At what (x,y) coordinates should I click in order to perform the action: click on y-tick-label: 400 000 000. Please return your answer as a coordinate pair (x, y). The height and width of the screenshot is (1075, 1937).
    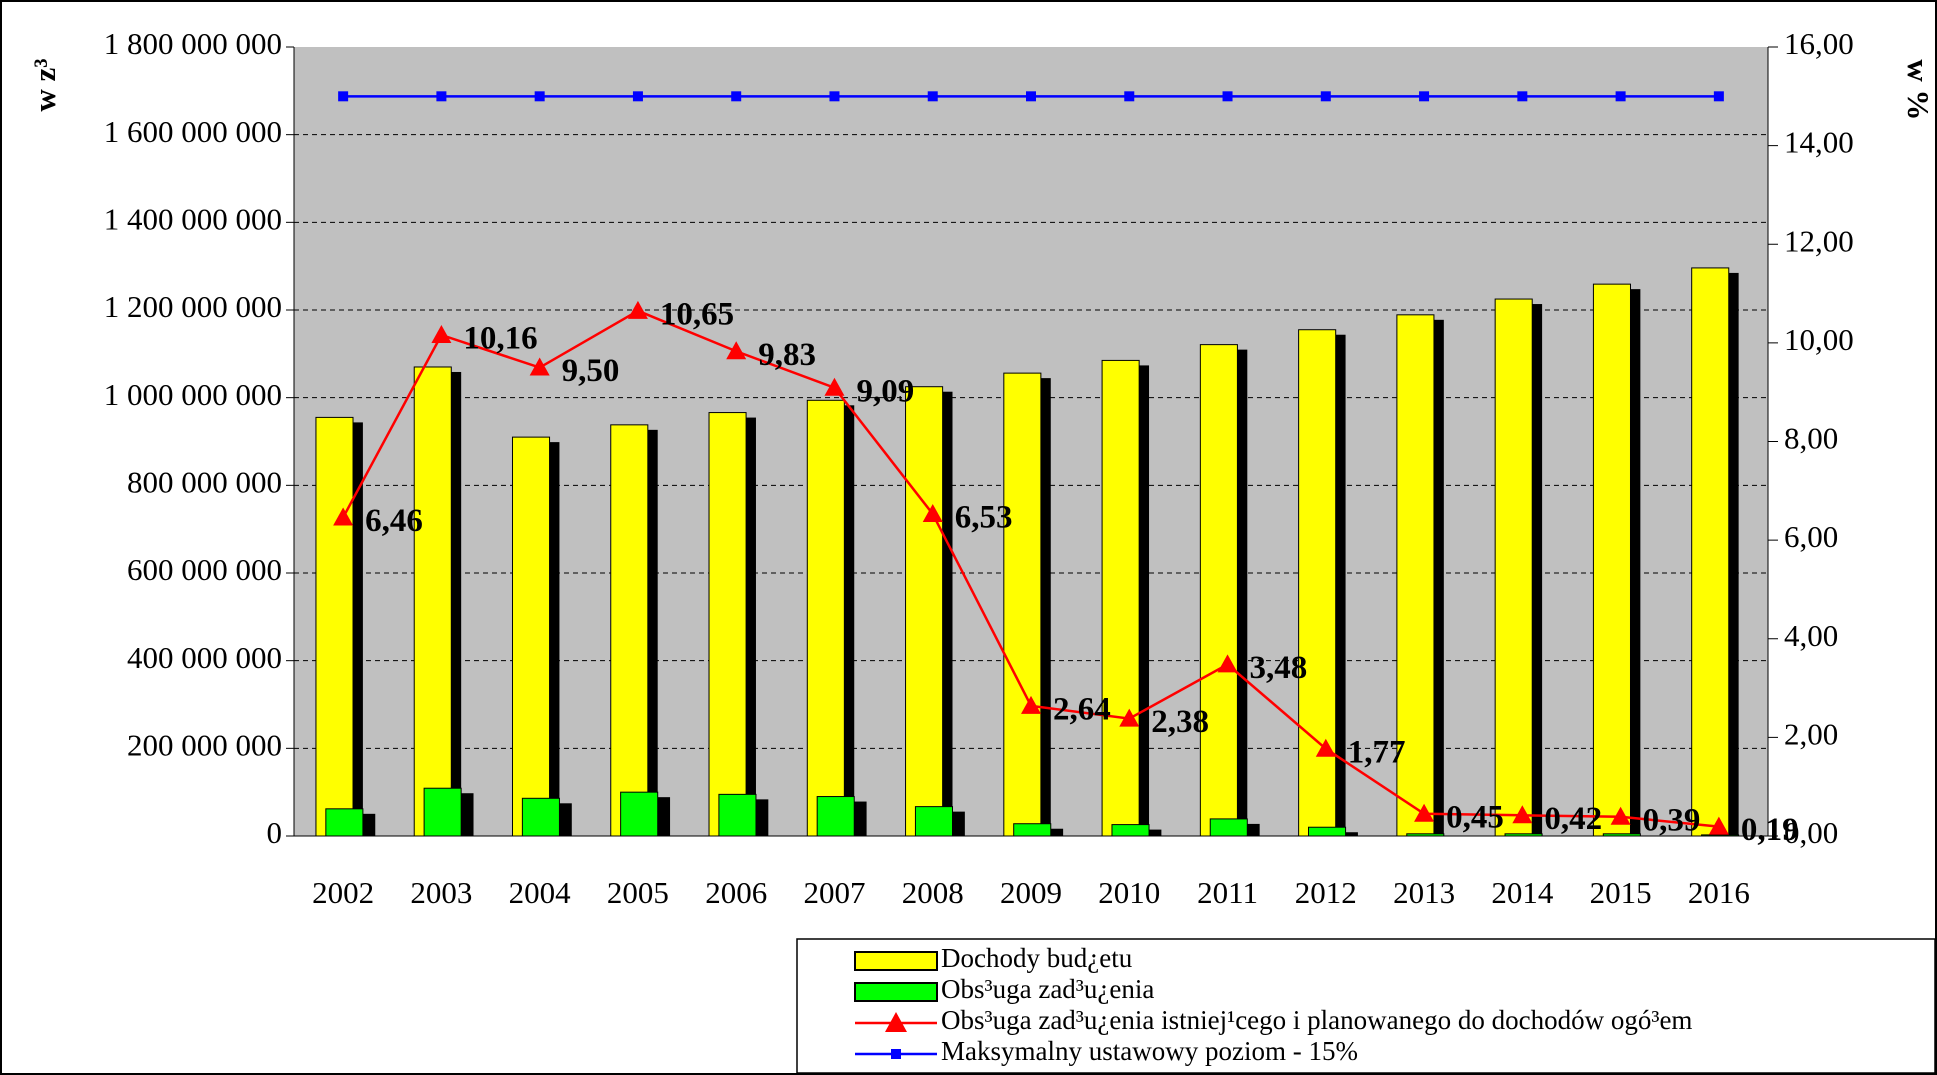
    Looking at the image, I should click on (204, 657).